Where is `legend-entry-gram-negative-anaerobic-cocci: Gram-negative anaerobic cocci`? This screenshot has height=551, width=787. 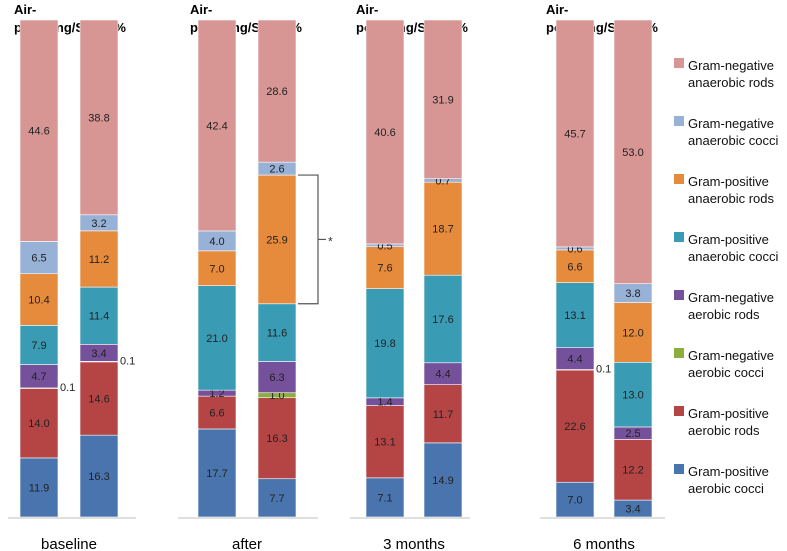
legend-entry-gram-negative-anaerobic-cocci: Gram-negative anaerobic cocci is located at coordinates (726, 132).